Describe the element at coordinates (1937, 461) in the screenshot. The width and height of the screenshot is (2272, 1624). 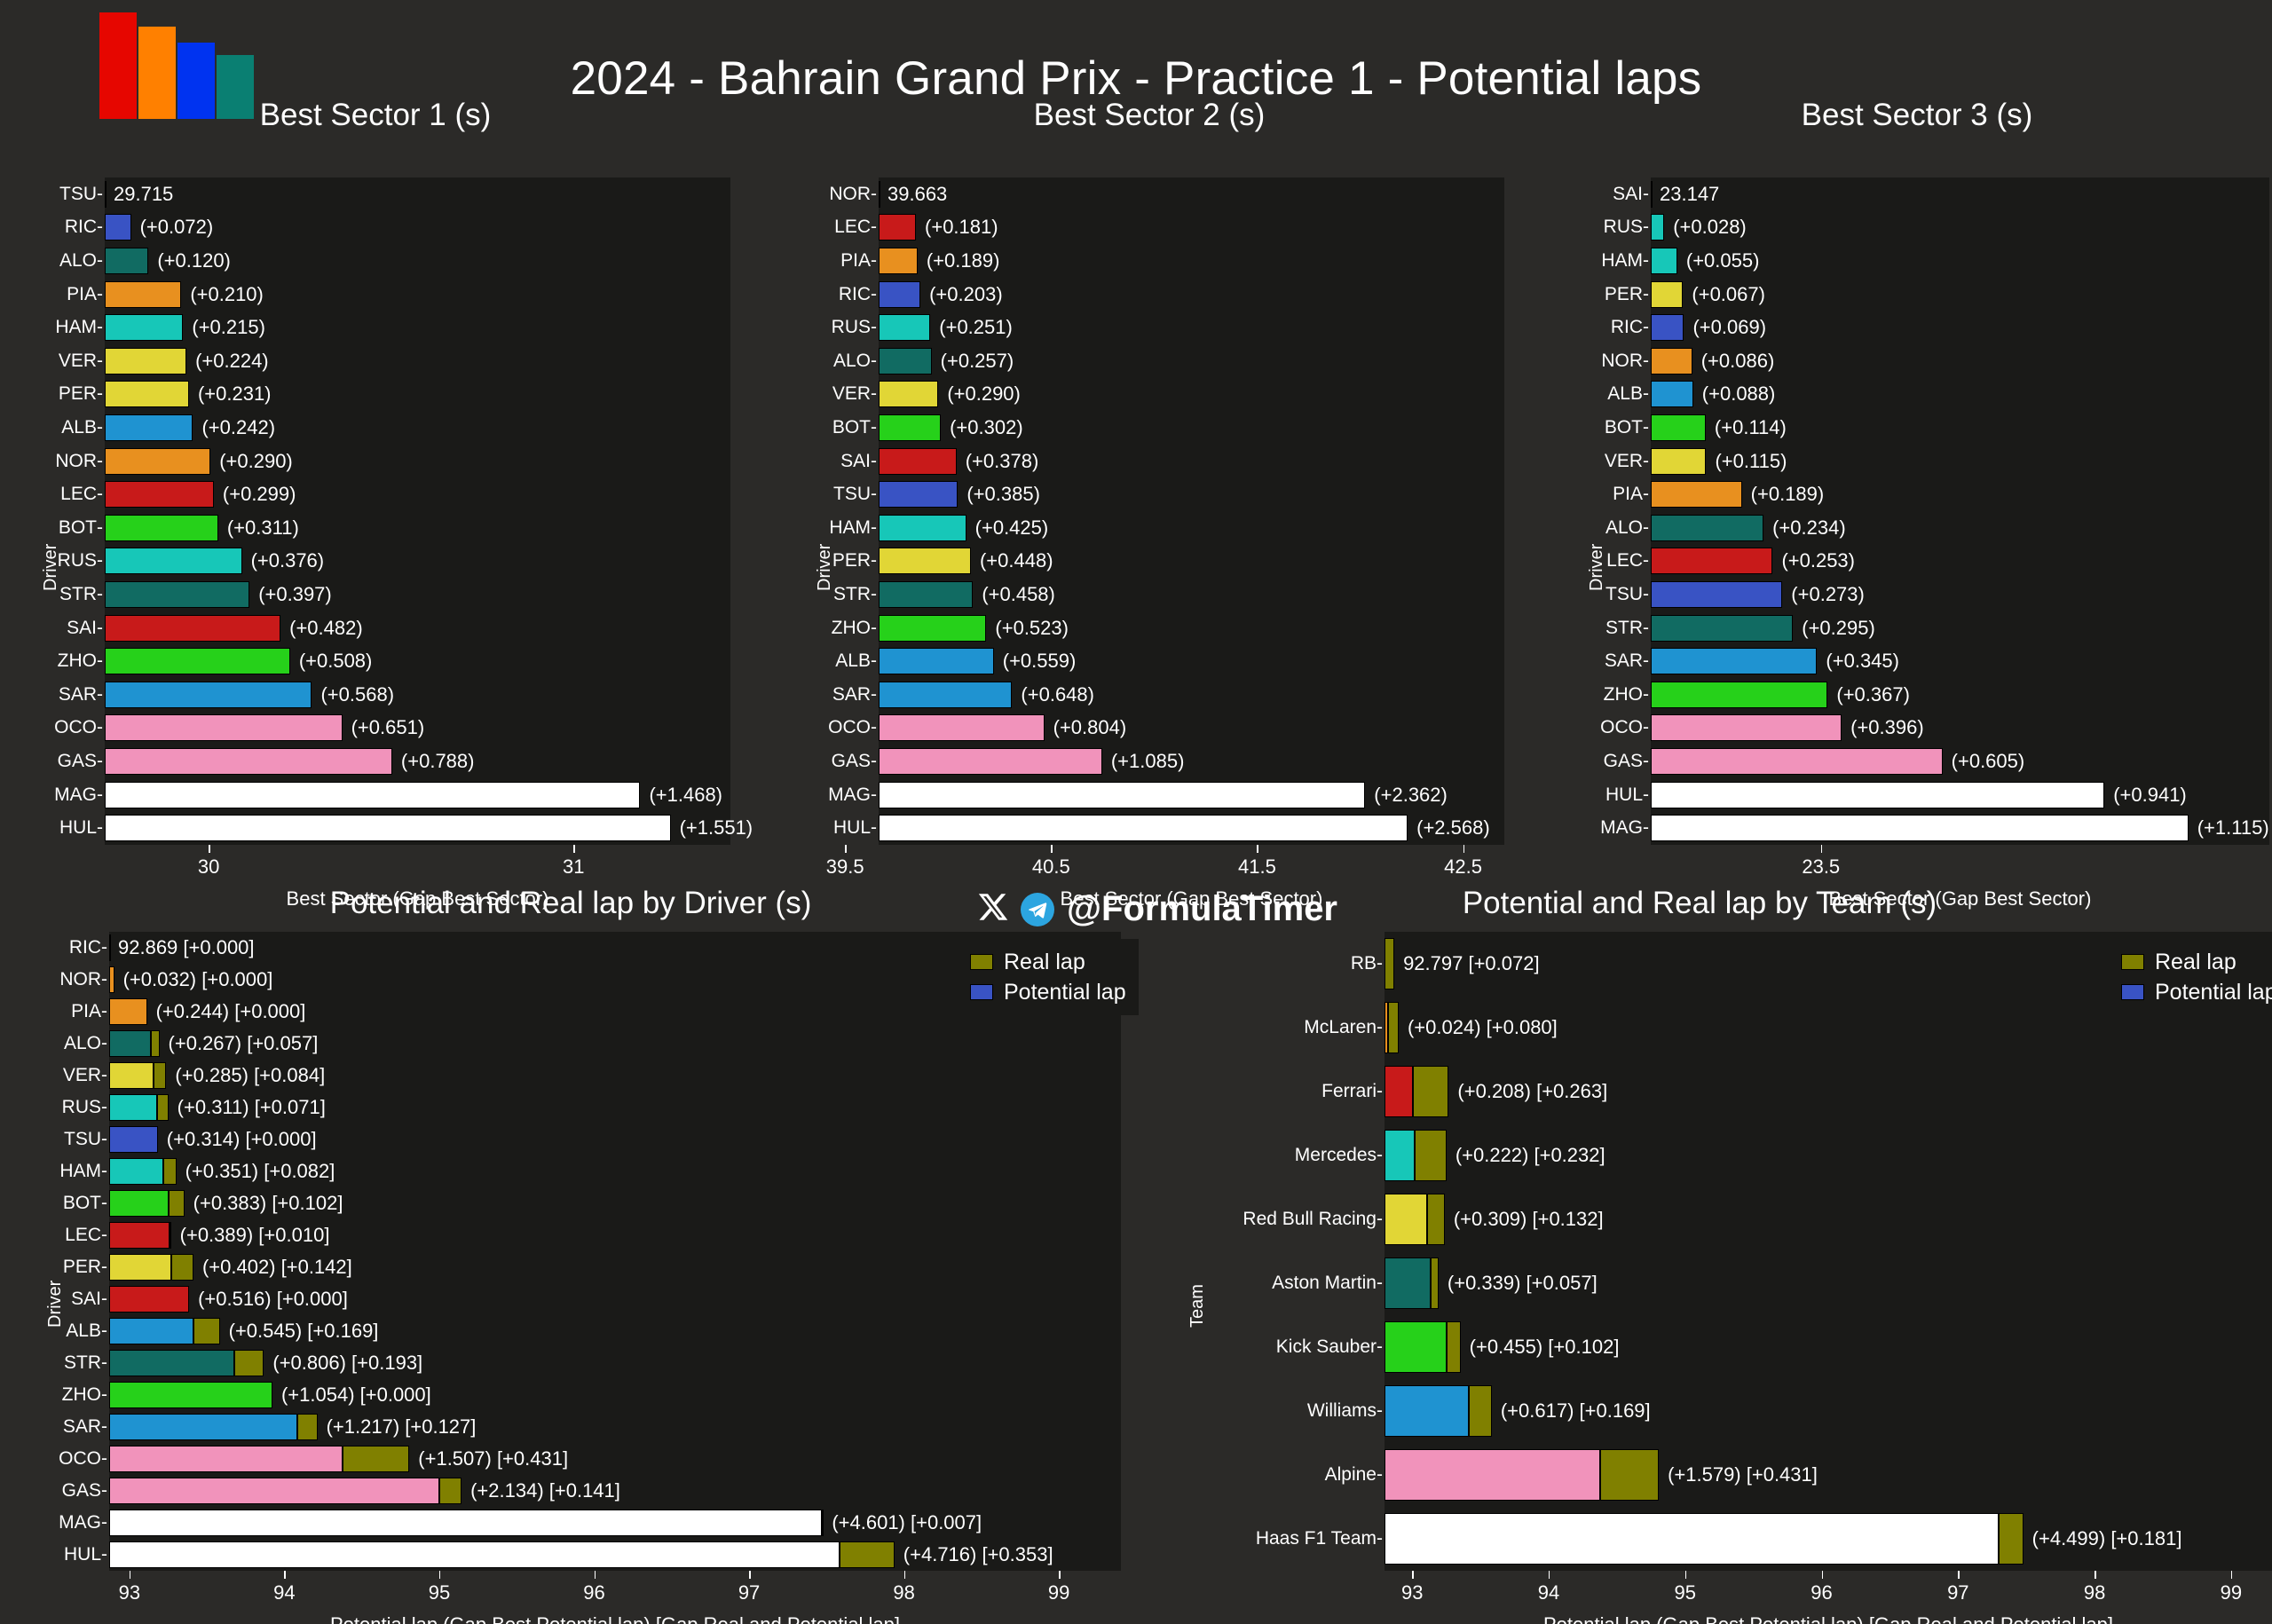
I see `bar-row: VER - (+0.115)` at that location.